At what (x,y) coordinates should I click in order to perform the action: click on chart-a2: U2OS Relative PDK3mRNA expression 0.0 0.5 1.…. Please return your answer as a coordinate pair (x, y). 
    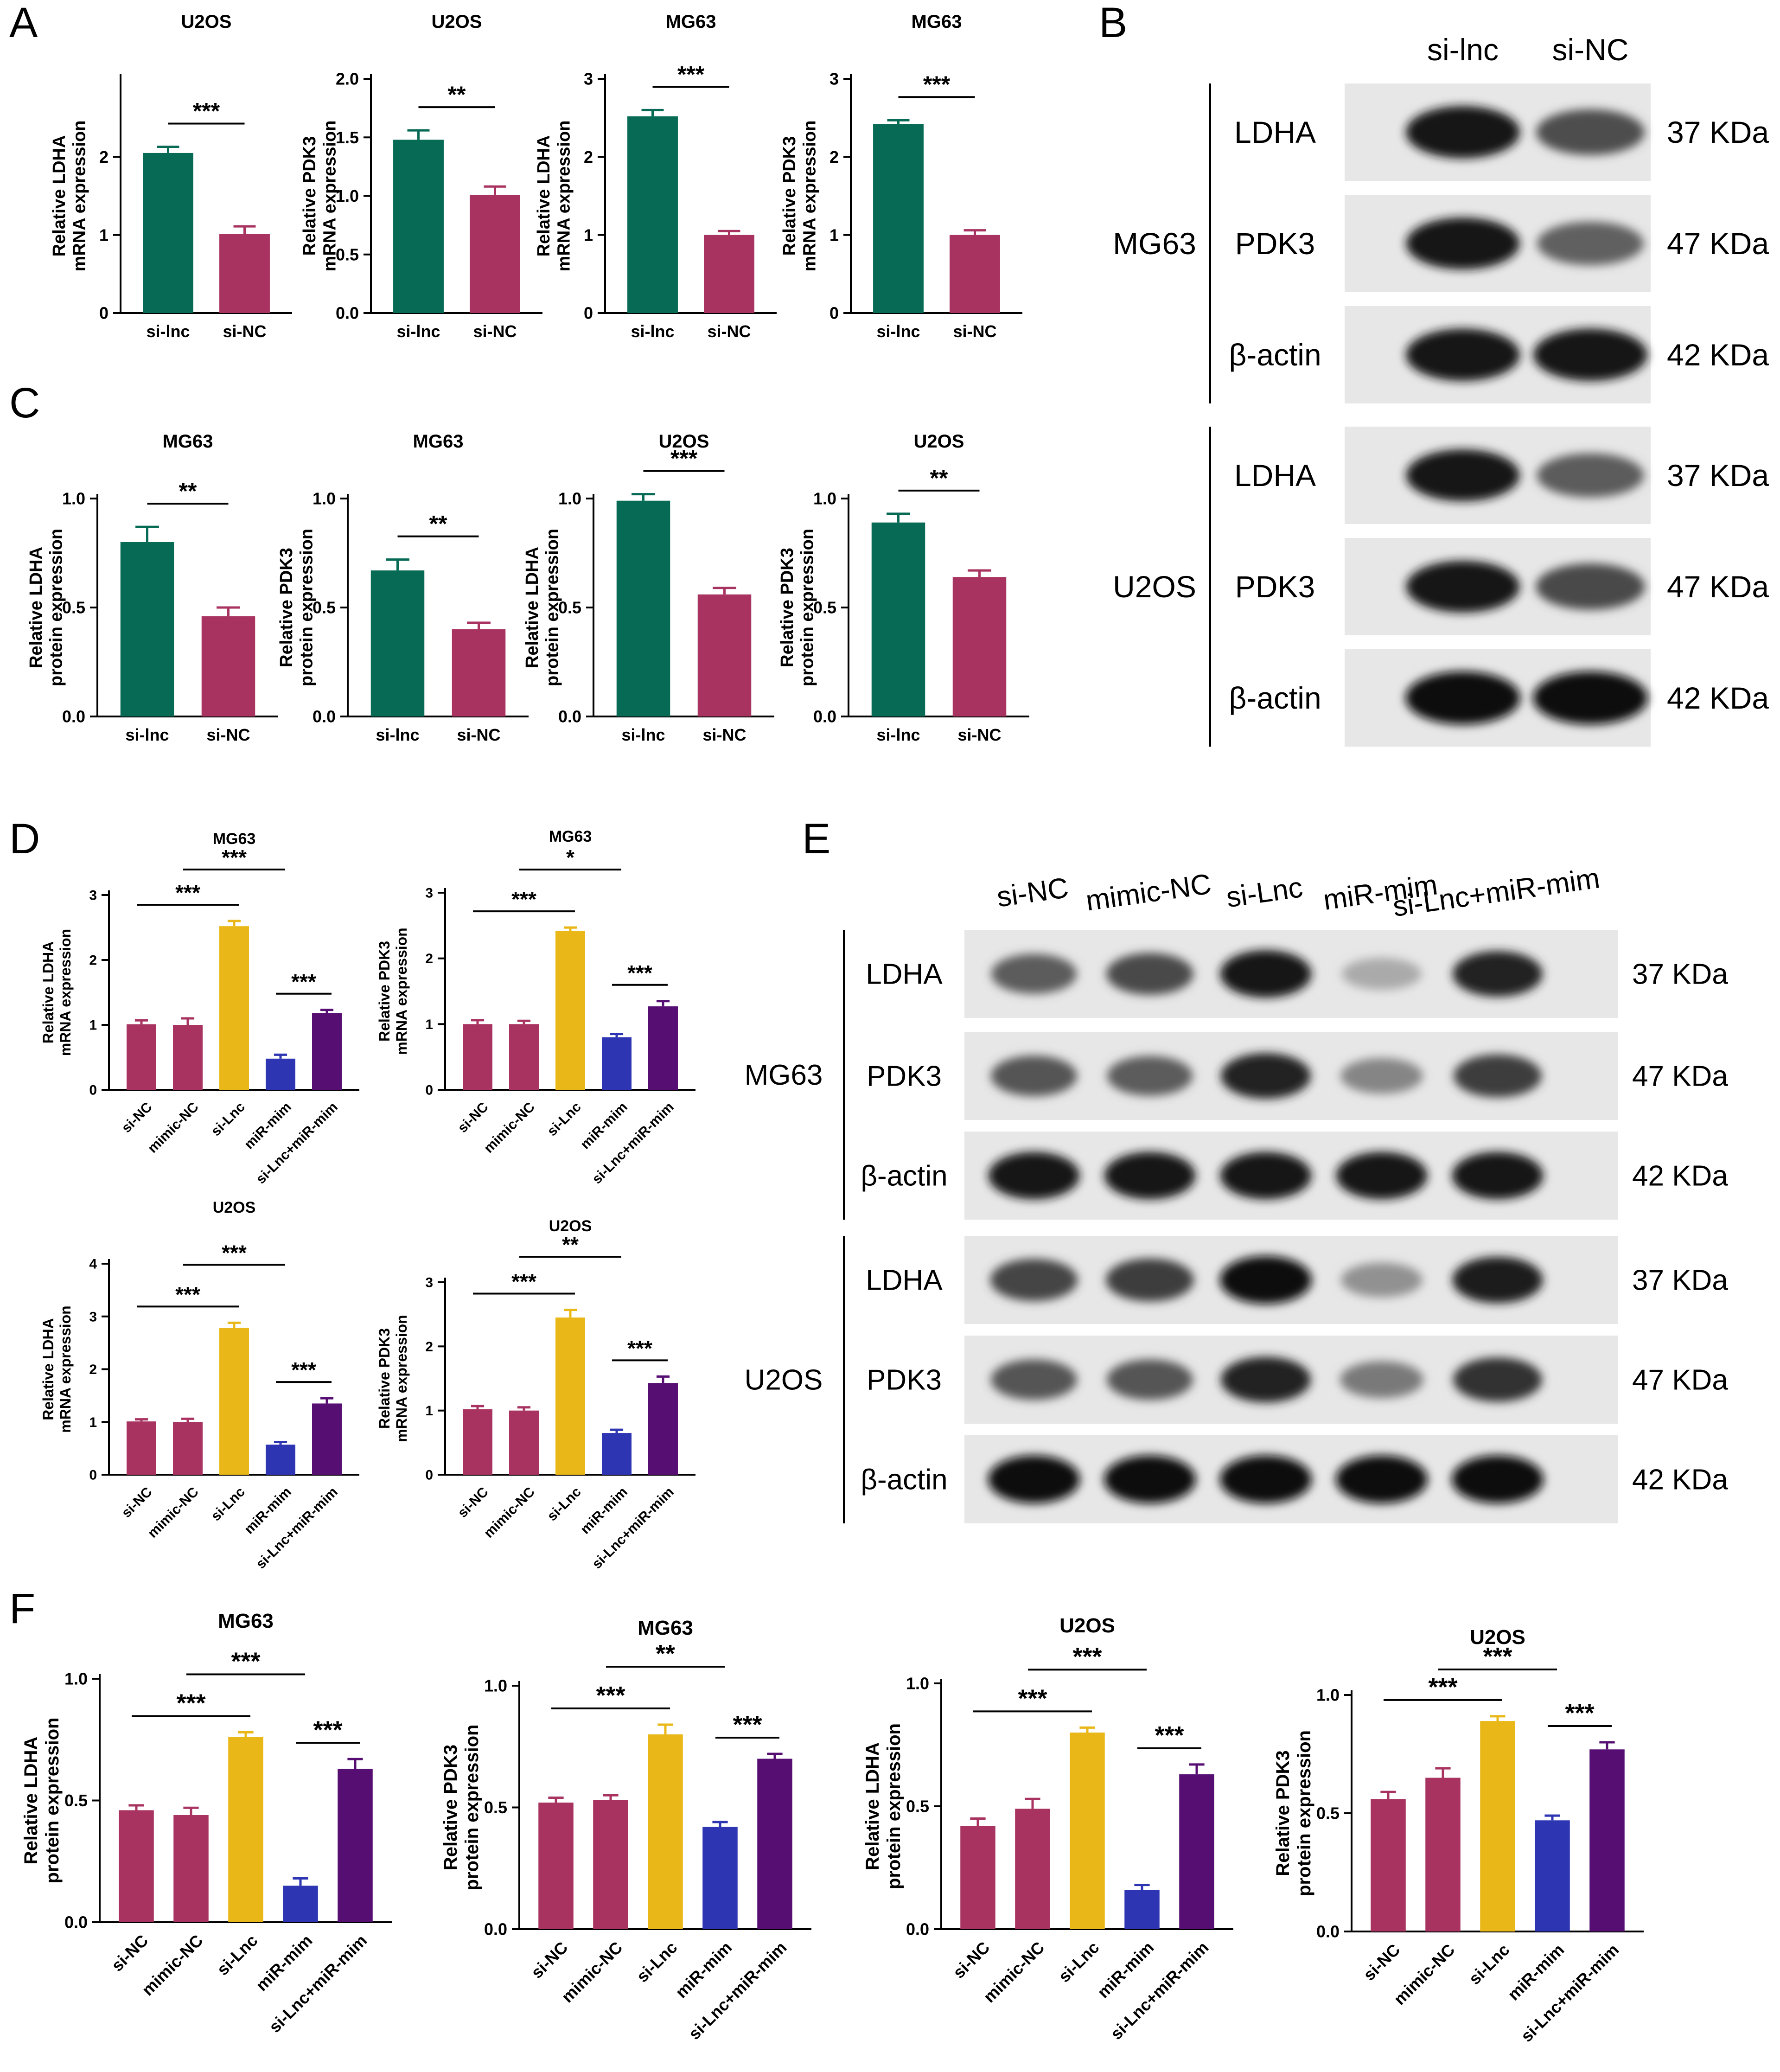
    Looking at the image, I should click on (421, 177).